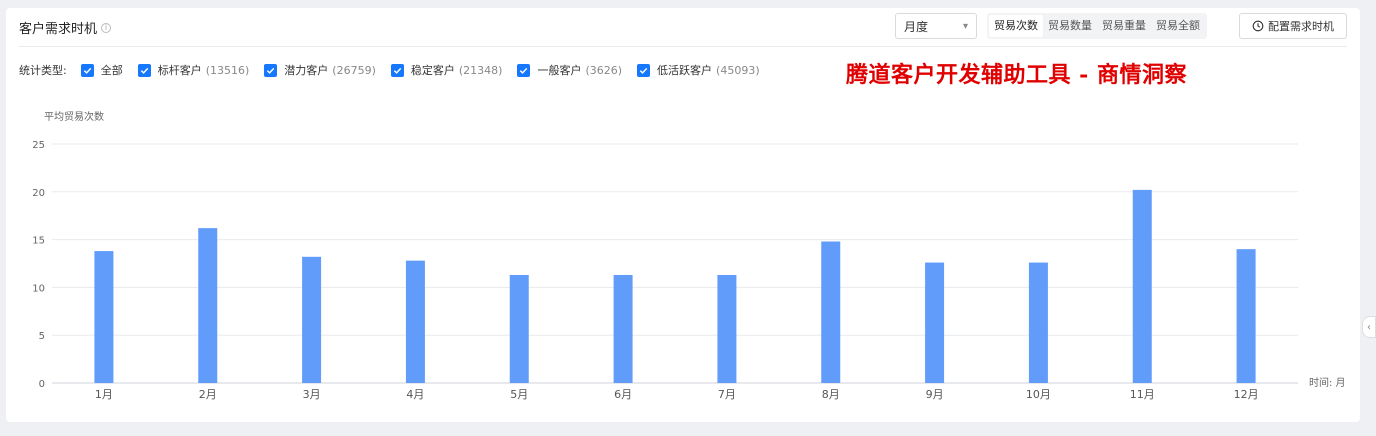 This screenshot has width=1376, height=436. I want to click on divider, so click(683, 46).